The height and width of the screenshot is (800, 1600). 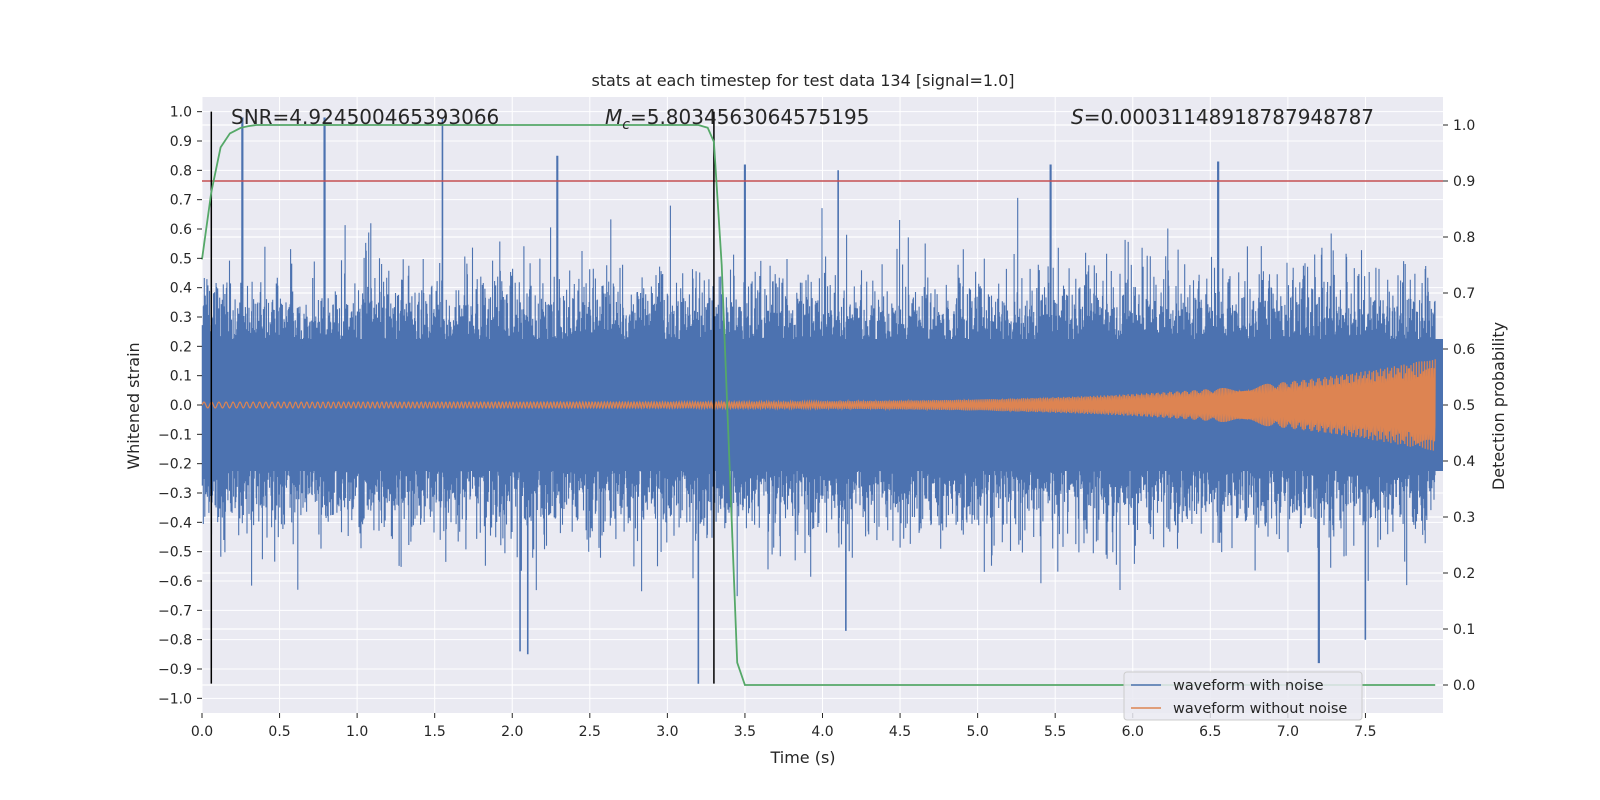 I want to click on y2-tick-label: 0.3, so click(x=1464, y=518).